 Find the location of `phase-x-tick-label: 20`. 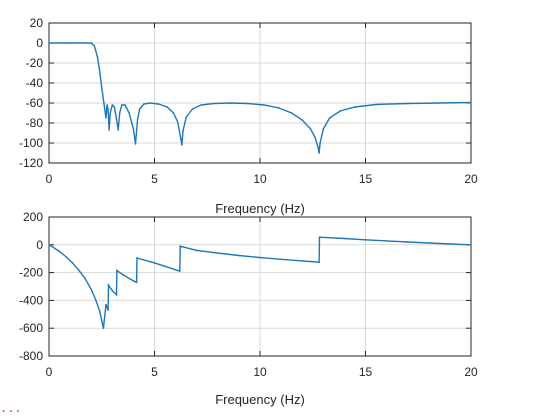

phase-x-tick-label: 20 is located at coordinates (471, 372).